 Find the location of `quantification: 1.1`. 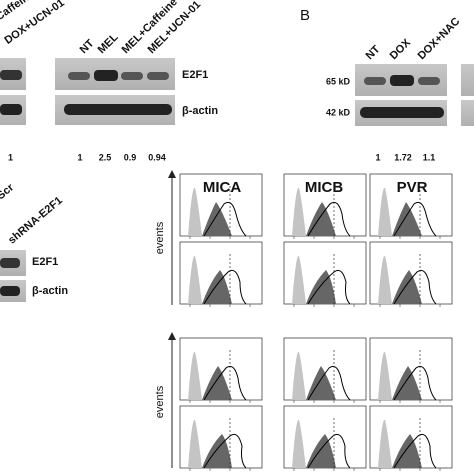

quantification: 1.1 is located at coordinates (429, 157).